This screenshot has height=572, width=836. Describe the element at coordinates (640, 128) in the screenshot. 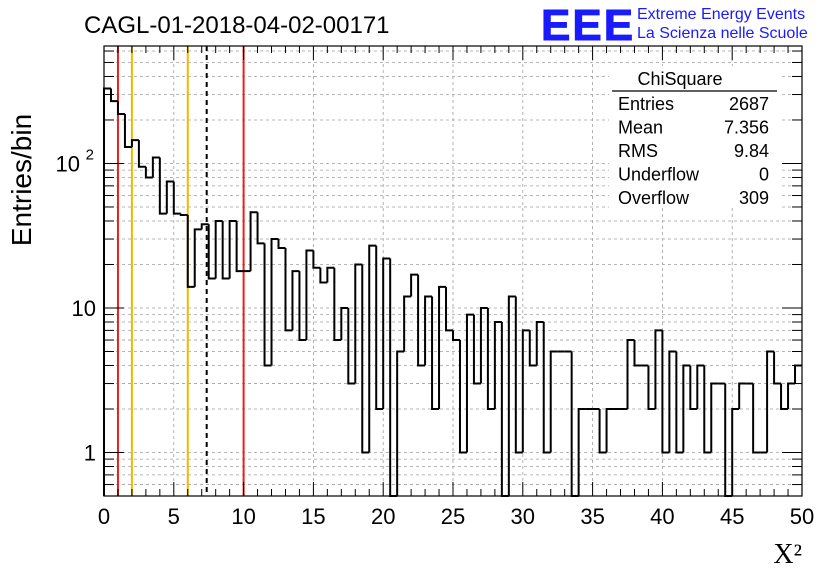

I see `stats-label: Mean` at that location.